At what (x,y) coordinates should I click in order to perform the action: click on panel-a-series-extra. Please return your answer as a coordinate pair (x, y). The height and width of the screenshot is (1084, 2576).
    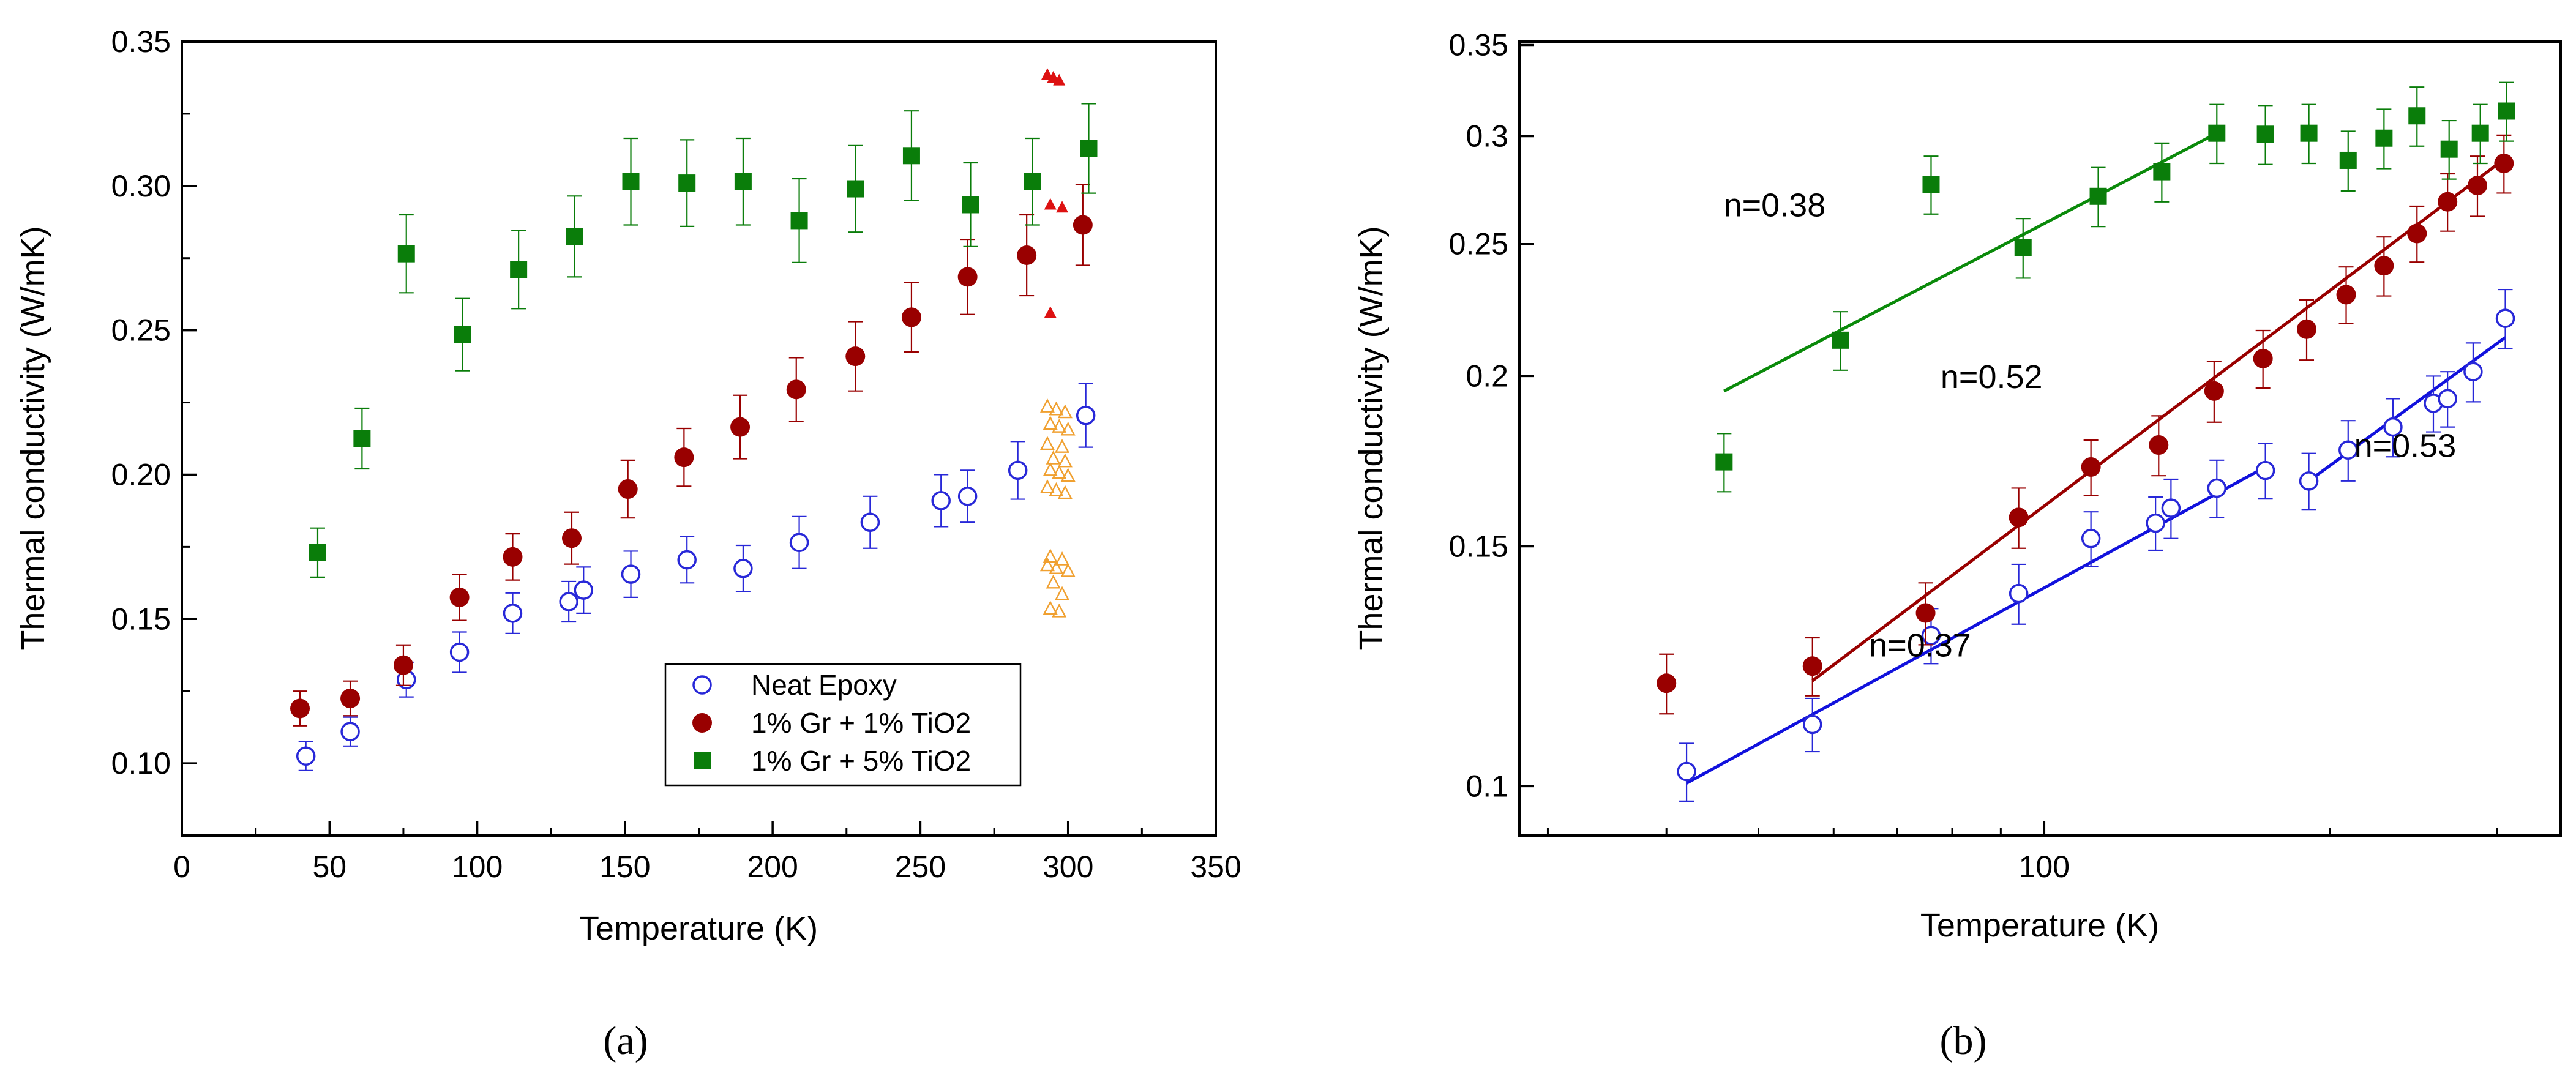
    Looking at the image, I should click on (1057, 508).